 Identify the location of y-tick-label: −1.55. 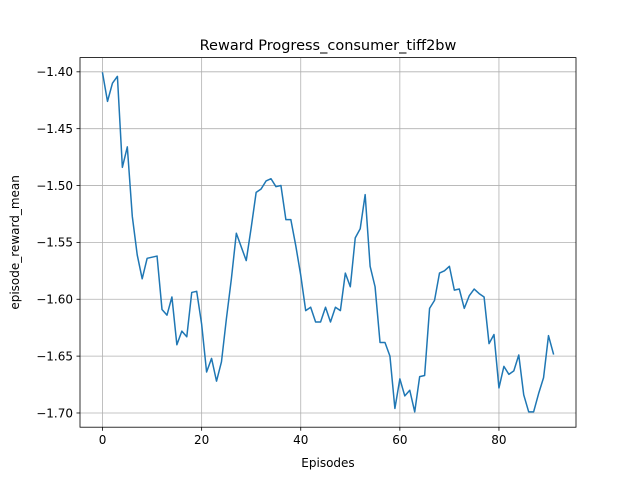
(54, 243).